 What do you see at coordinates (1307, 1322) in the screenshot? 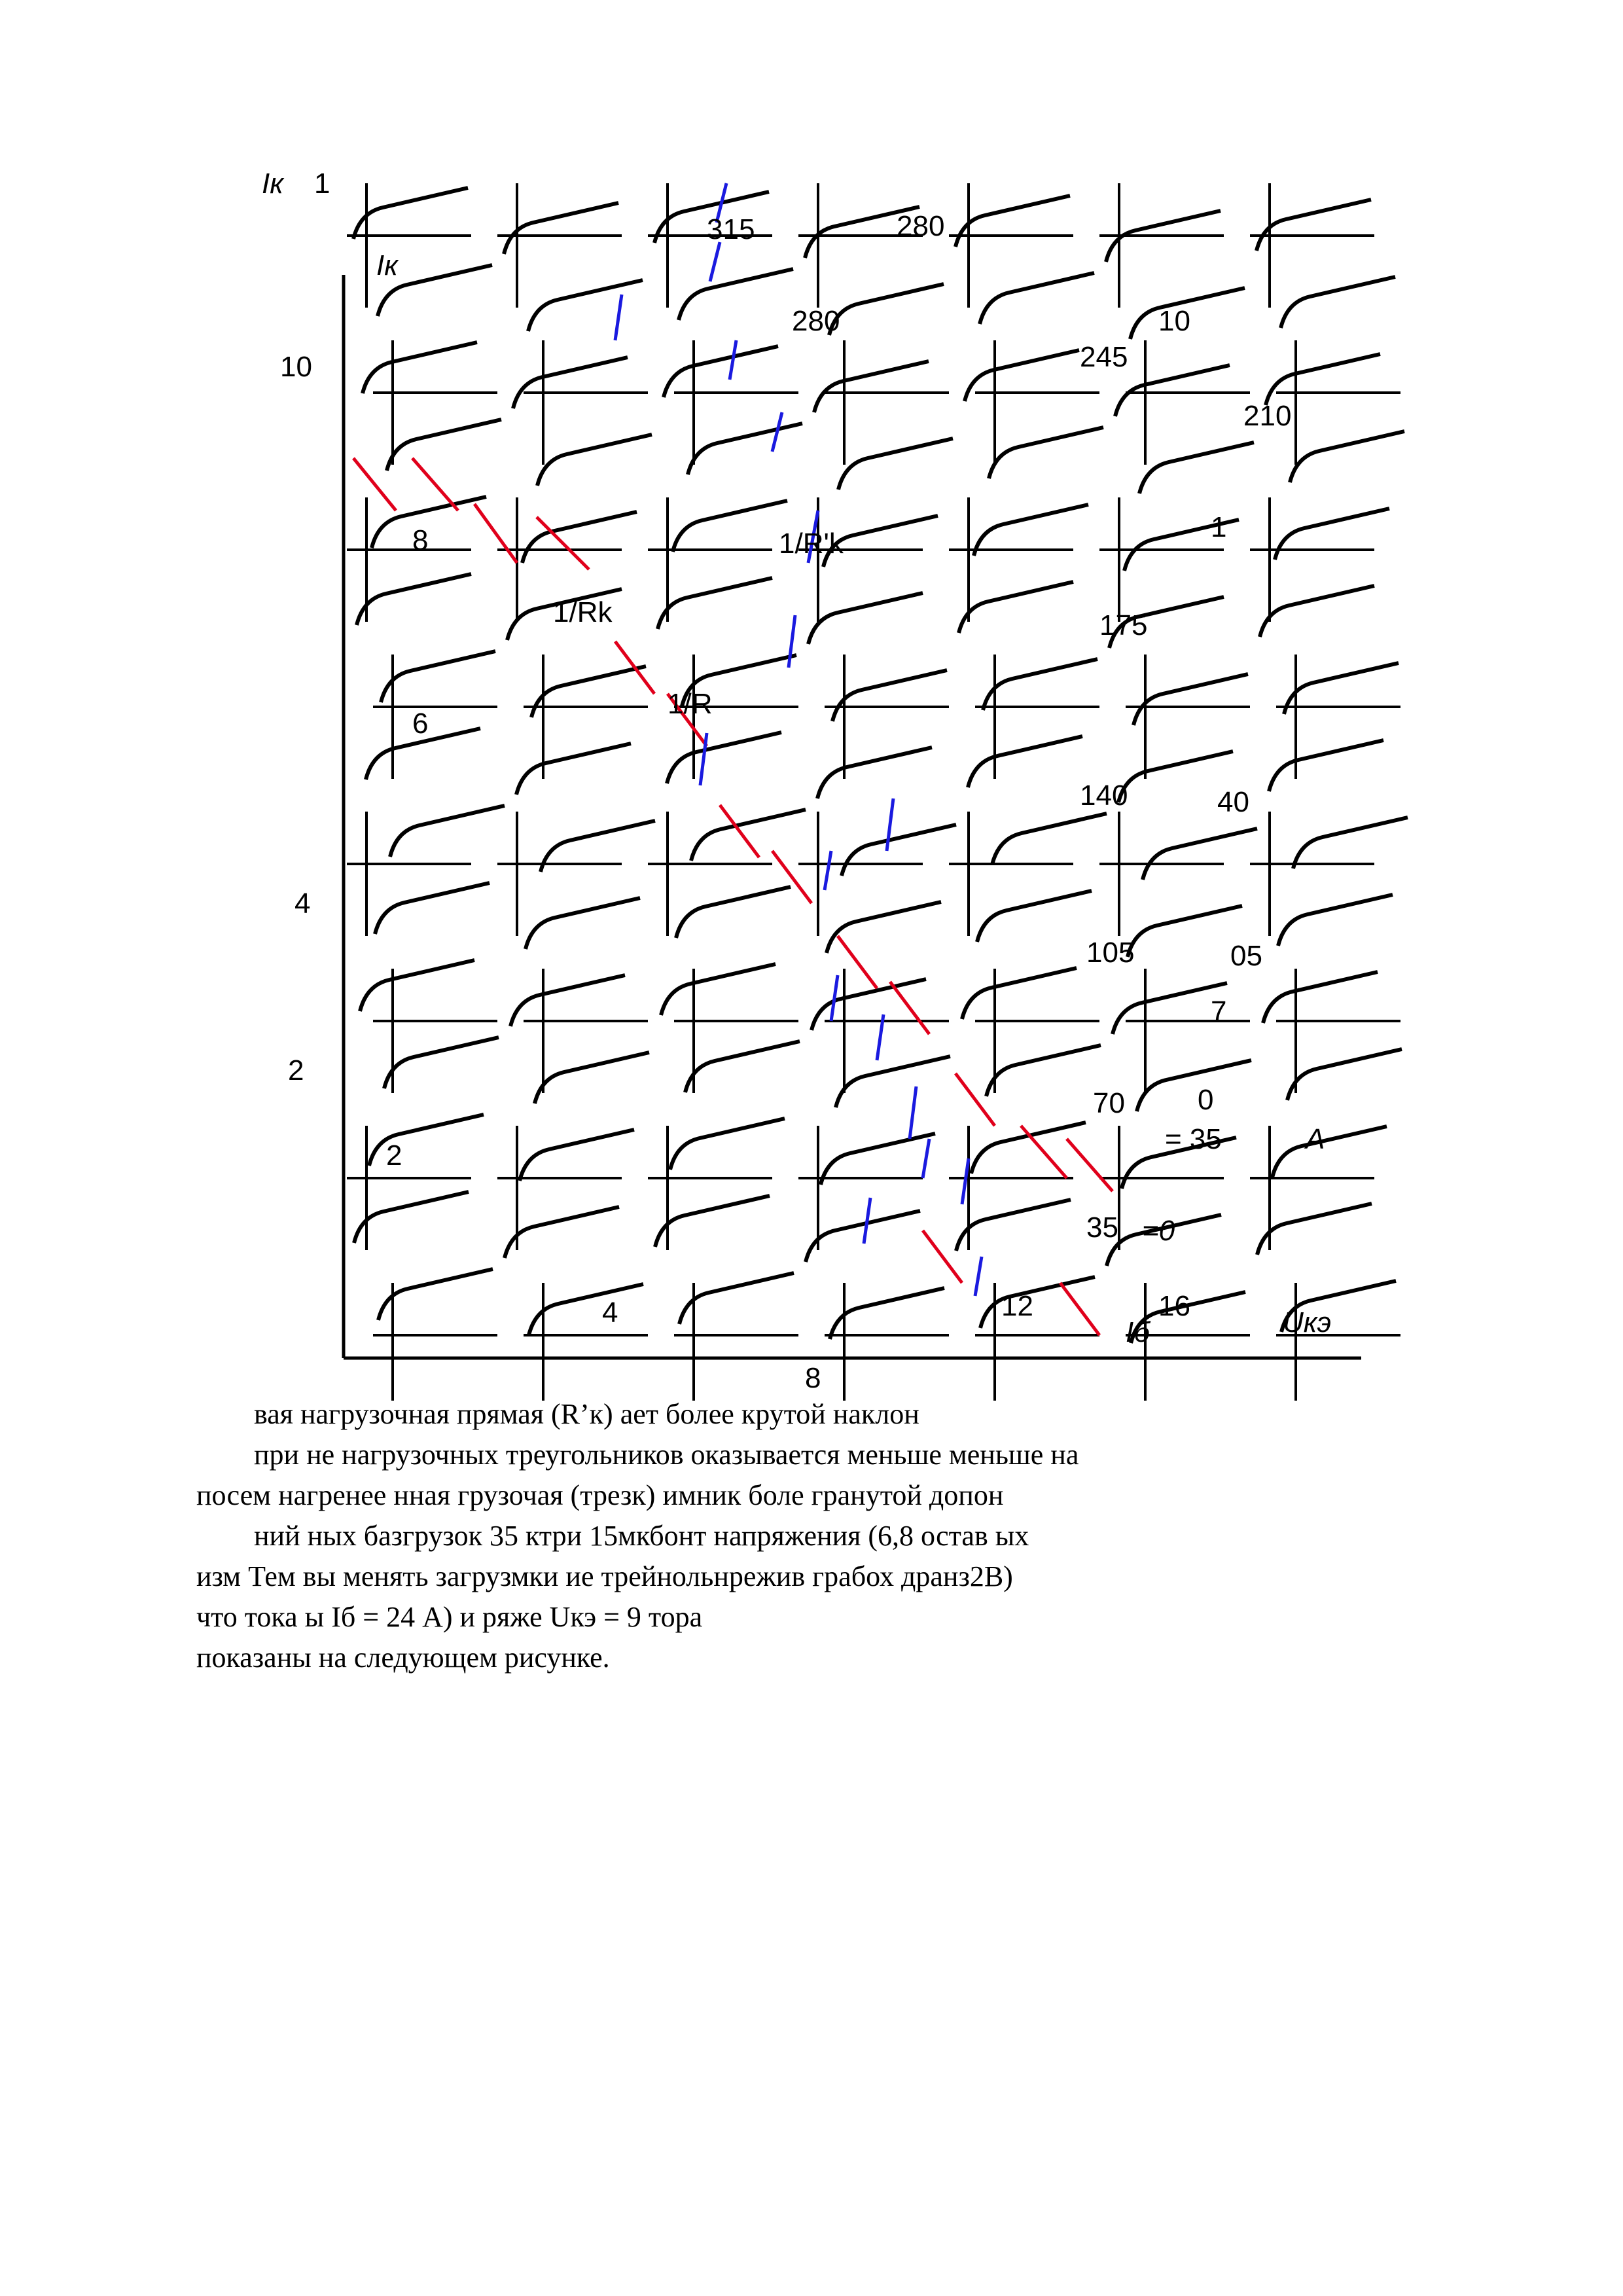
I see `axis-x-label: Uкэ` at bounding box center [1307, 1322].